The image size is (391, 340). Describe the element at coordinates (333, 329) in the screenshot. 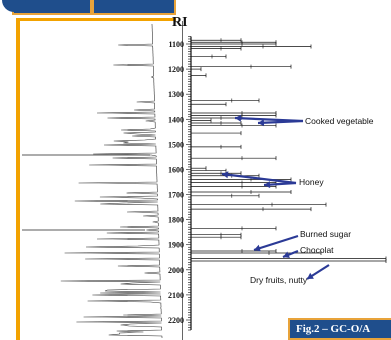

I see `figure-caption: Fig.2 – GC-O/A` at that location.